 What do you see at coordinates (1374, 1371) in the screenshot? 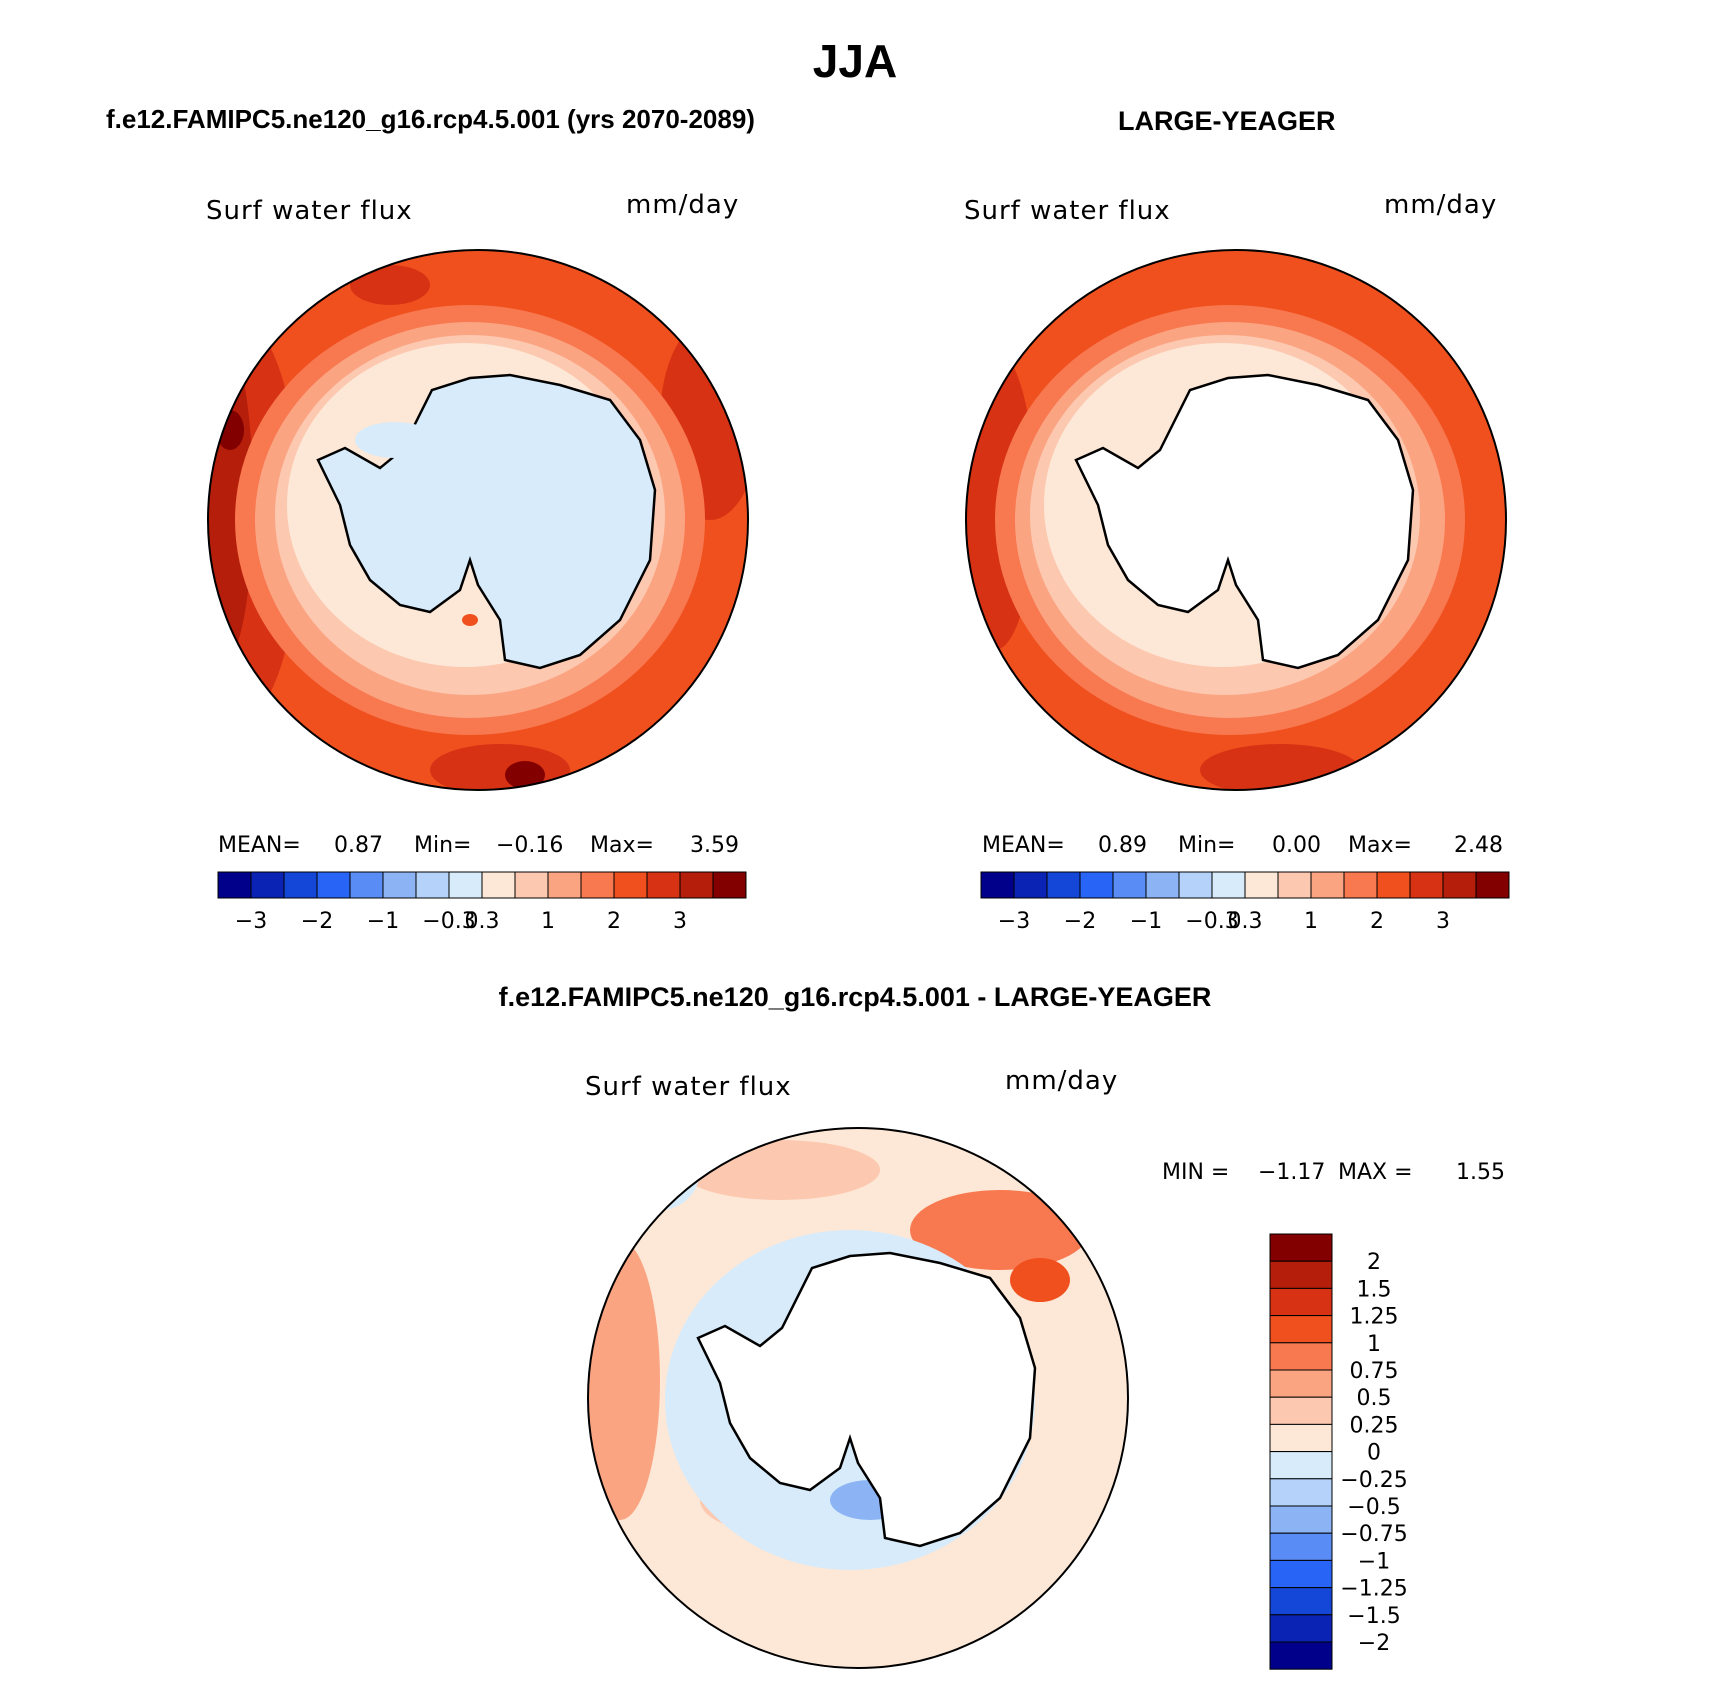
I see `bottom-colorbar-tick-label: 0.75` at bounding box center [1374, 1371].